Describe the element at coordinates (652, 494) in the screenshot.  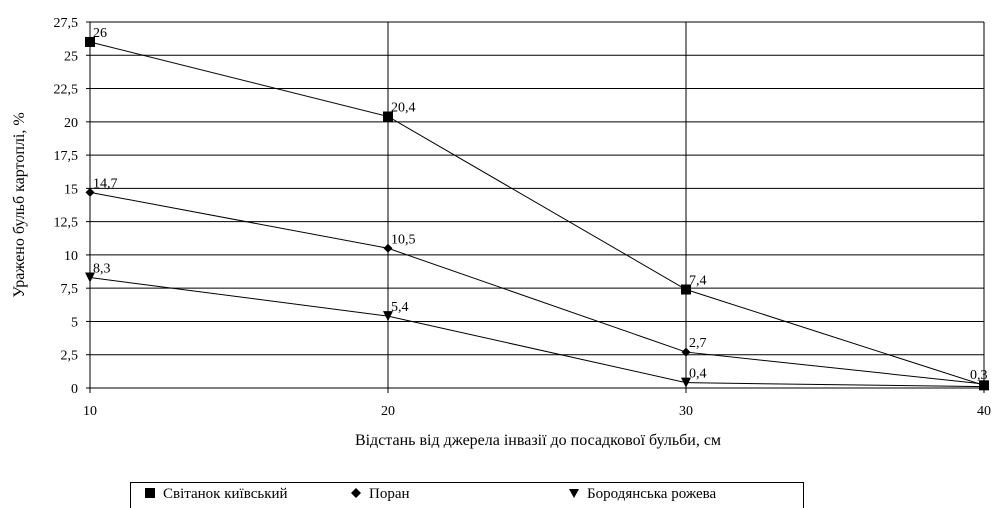
I see `legend-label: Бородянська рожева` at that location.